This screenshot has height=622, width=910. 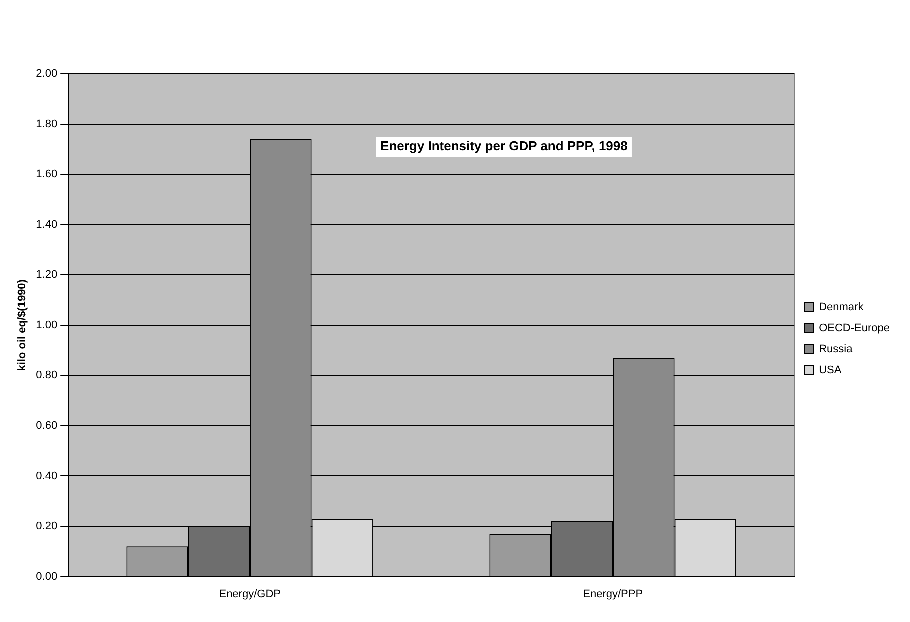 What do you see at coordinates (47, 325) in the screenshot?
I see `y-tick-label: 1.00` at bounding box center [47, 325].